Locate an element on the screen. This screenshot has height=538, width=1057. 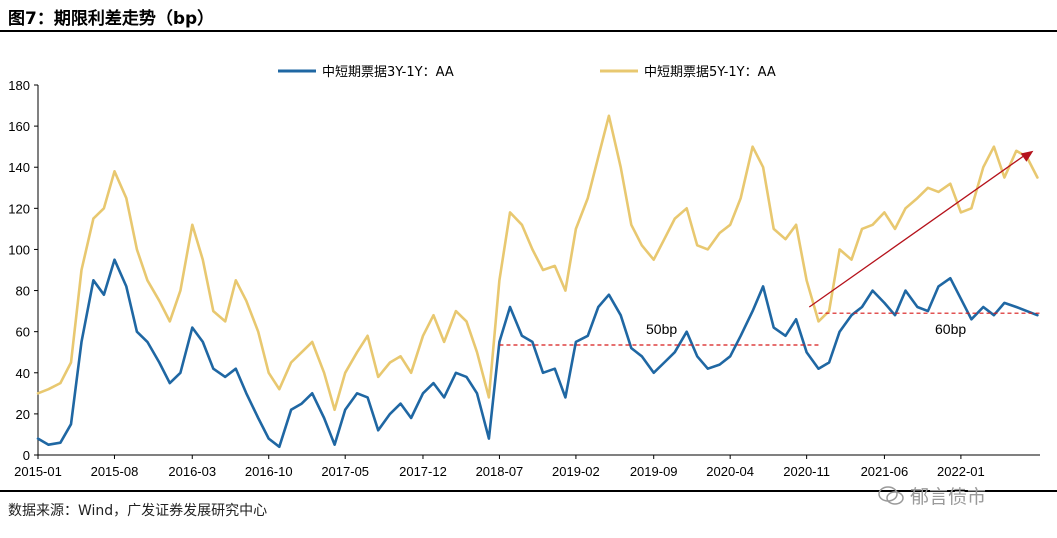
watermark: 郁言债市 is located at coordinates (932, 495).